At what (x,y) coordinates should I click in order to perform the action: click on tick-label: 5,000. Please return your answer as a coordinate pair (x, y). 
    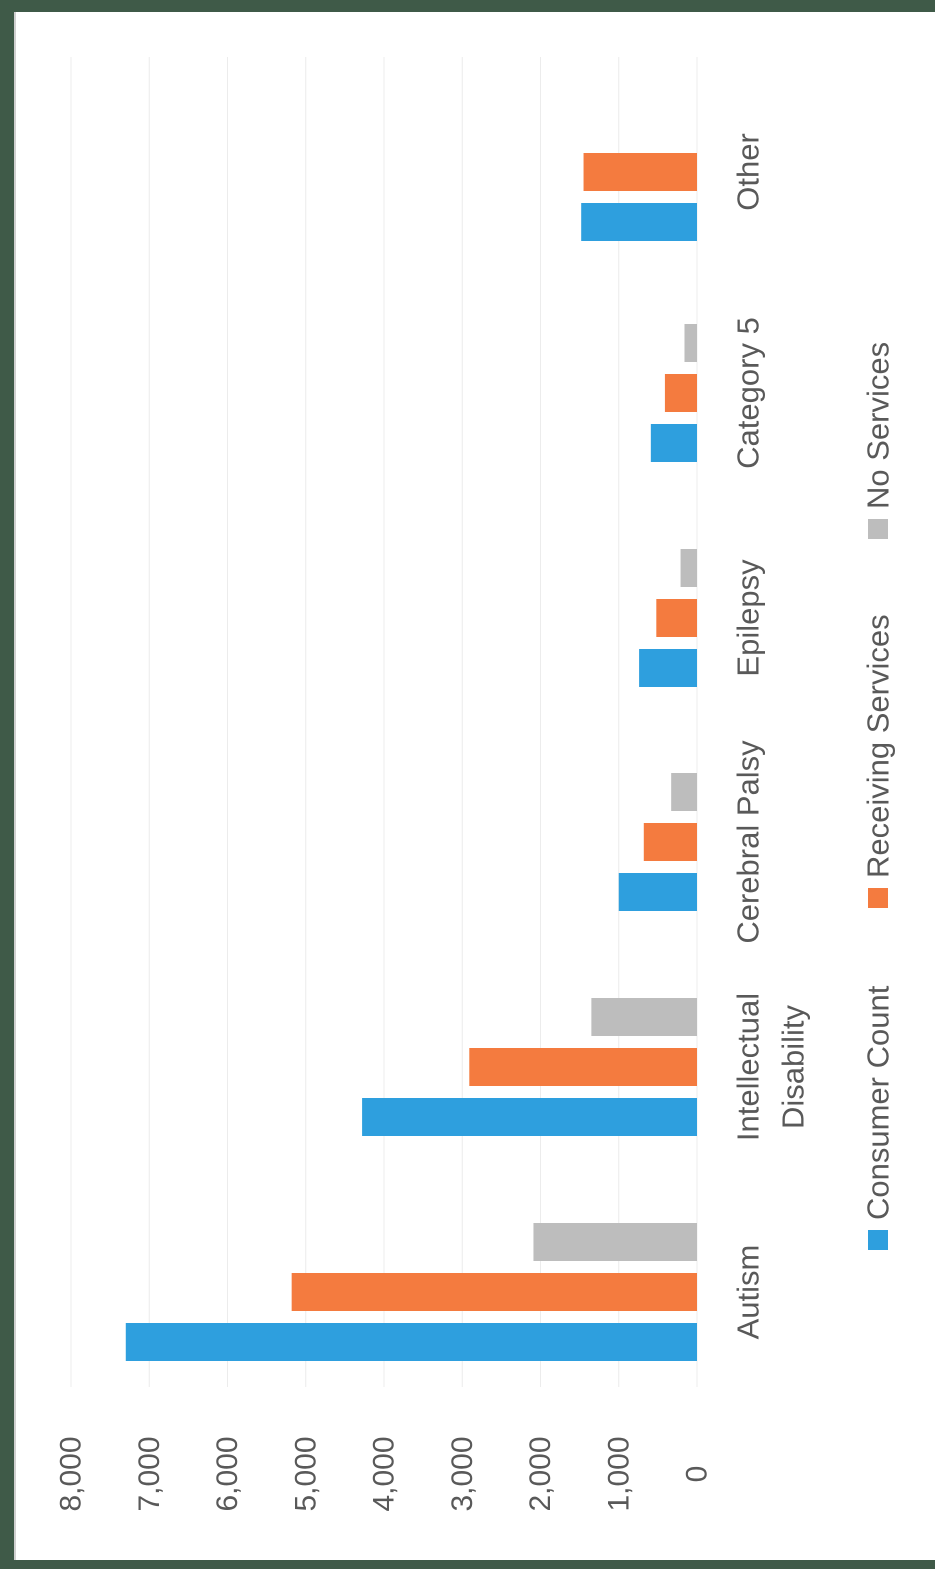
    Looking at the image, I should click on (305, 1473).